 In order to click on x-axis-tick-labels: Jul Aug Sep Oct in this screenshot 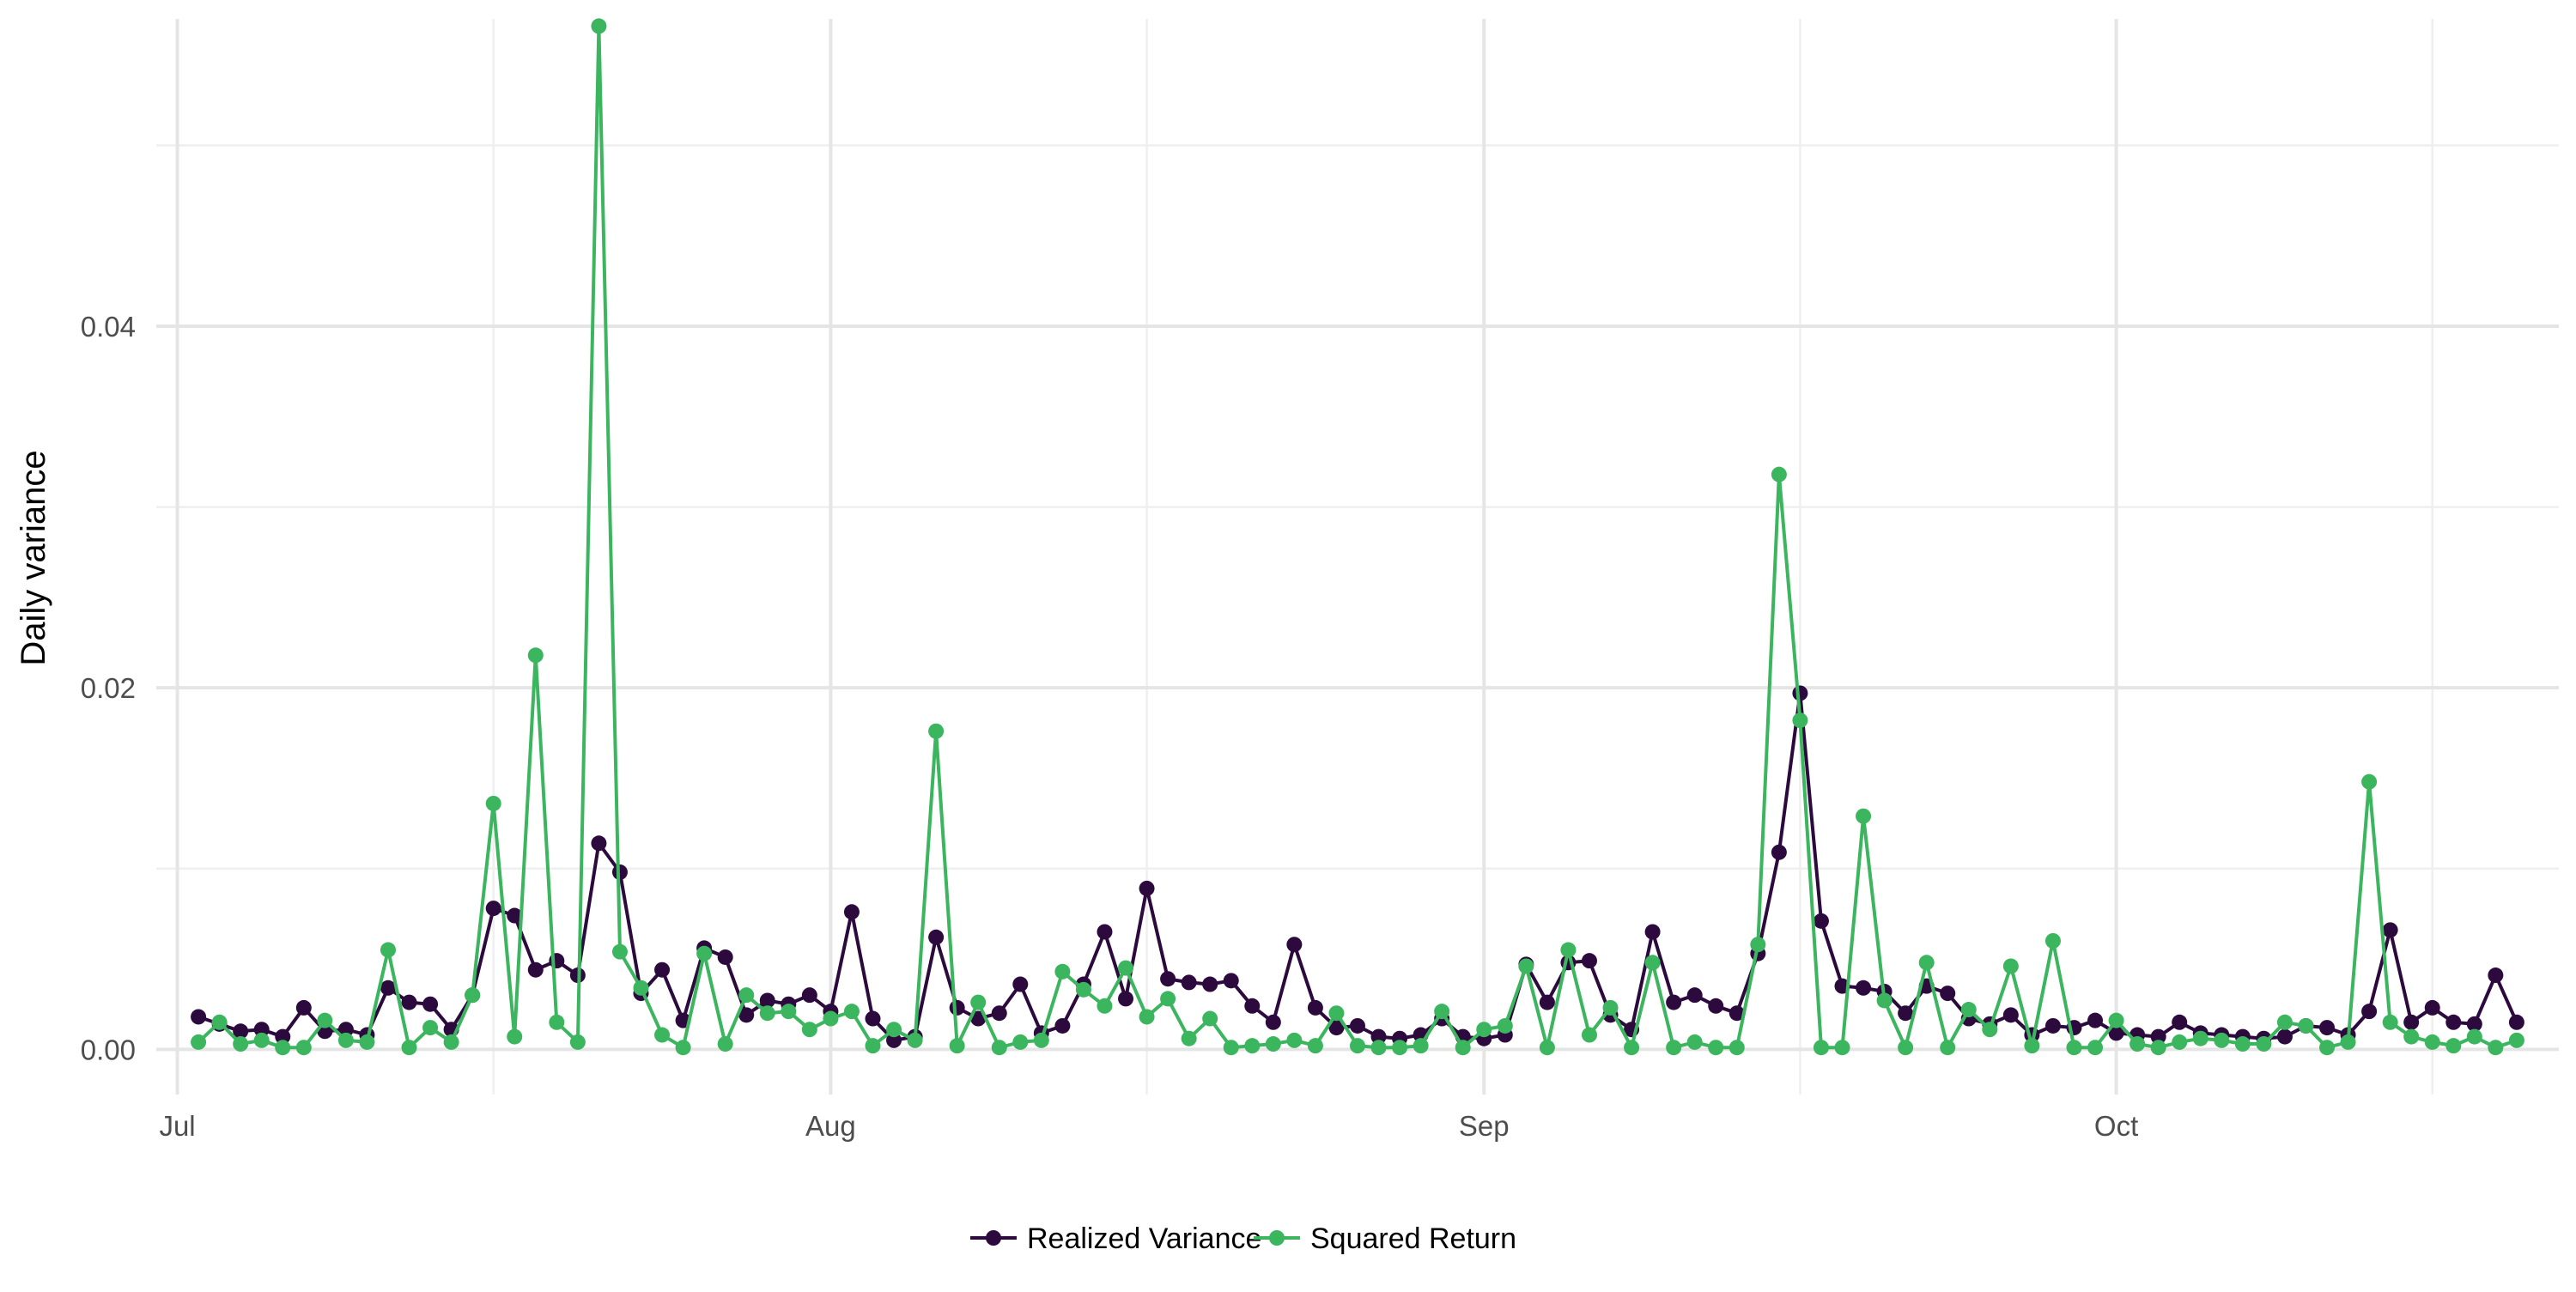, I will do `click(1148, 1126)`.